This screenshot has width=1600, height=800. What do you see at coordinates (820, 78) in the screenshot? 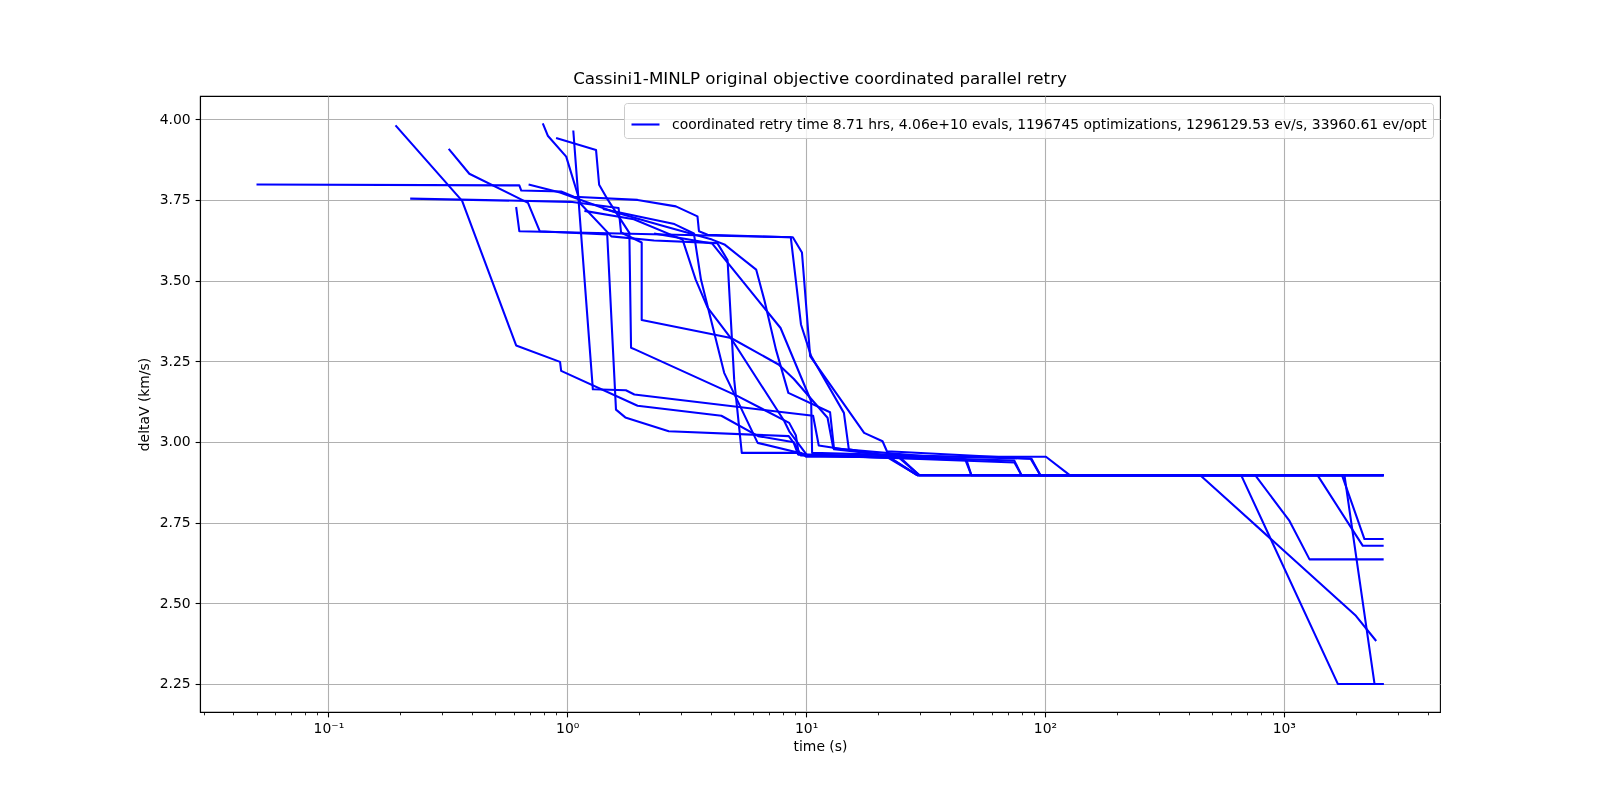
I see `chart-title: Cassini1-MINLP original objective coordinated parallel retry` at bounding box center [820, 78].